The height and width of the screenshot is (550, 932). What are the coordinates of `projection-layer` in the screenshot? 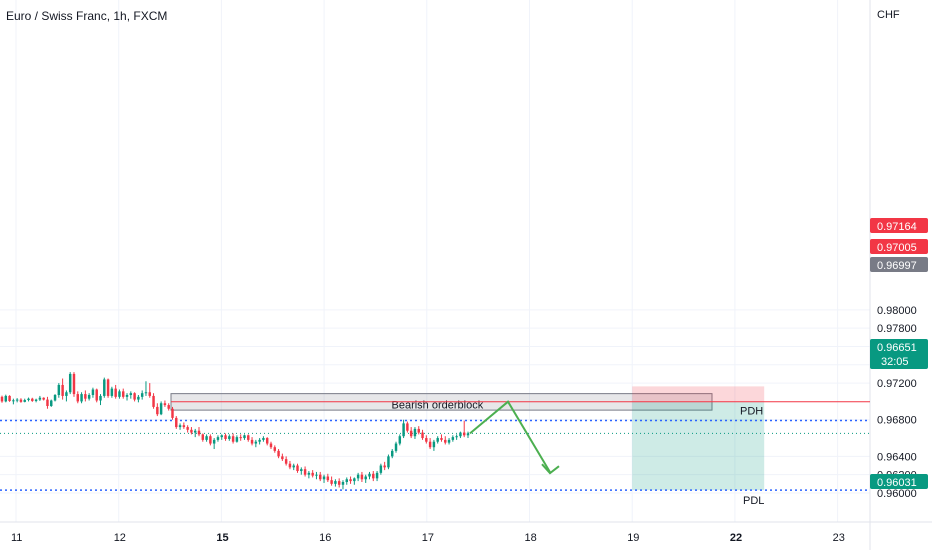 It's located at (514, 437).